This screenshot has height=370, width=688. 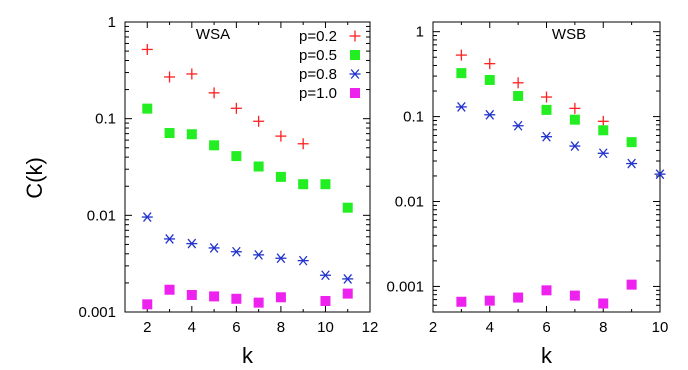 What do you see at coordinates (318, 55) in the screenshot?
I see `legend-label: p=0.5` at bounding box center [318, 55].